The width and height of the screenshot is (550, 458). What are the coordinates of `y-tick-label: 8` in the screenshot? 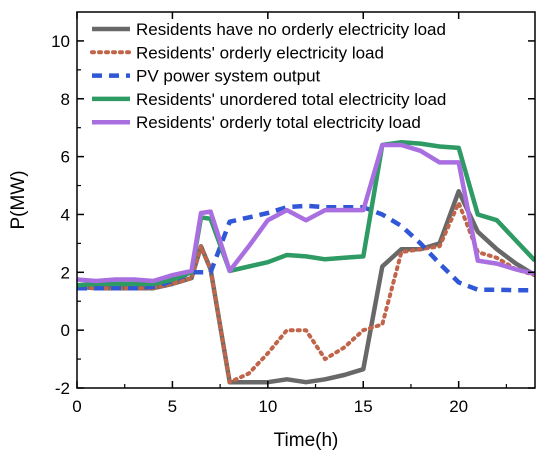 It's located at (65, 99).